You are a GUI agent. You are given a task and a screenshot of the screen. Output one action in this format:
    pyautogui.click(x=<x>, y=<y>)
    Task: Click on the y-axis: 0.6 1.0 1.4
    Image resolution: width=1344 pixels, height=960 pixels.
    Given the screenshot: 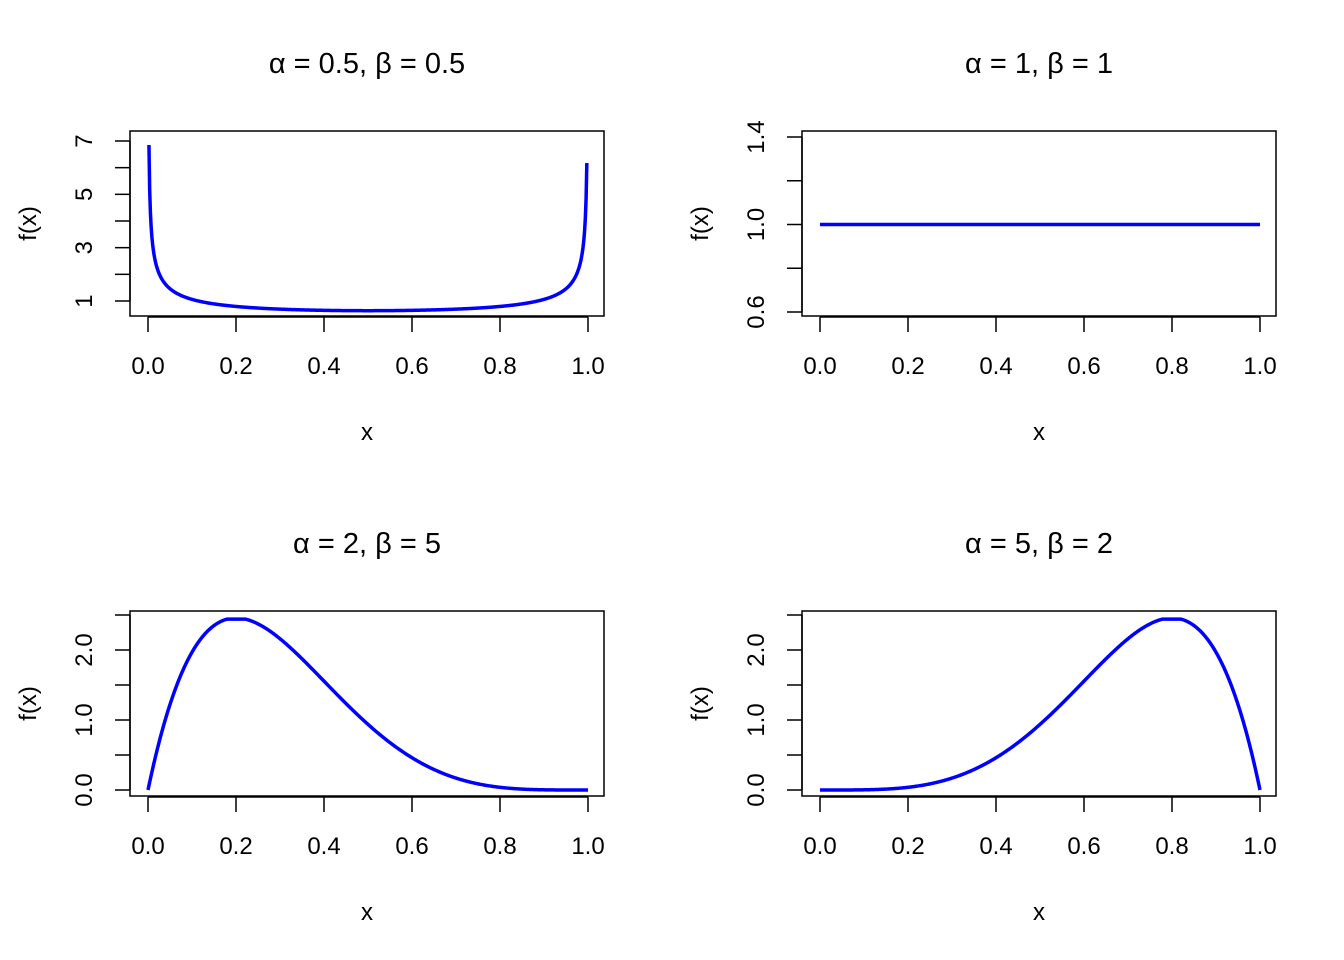 What is the action you would take?
    pyautogui.click(x=773, y=224)
    